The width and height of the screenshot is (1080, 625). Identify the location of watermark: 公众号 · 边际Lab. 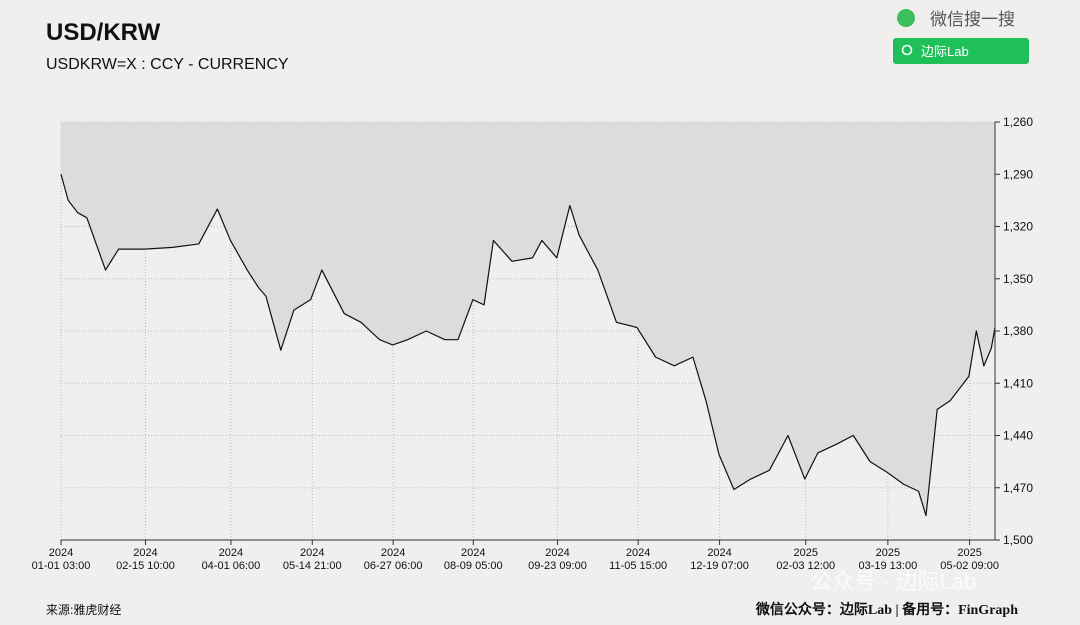
(893, 581).